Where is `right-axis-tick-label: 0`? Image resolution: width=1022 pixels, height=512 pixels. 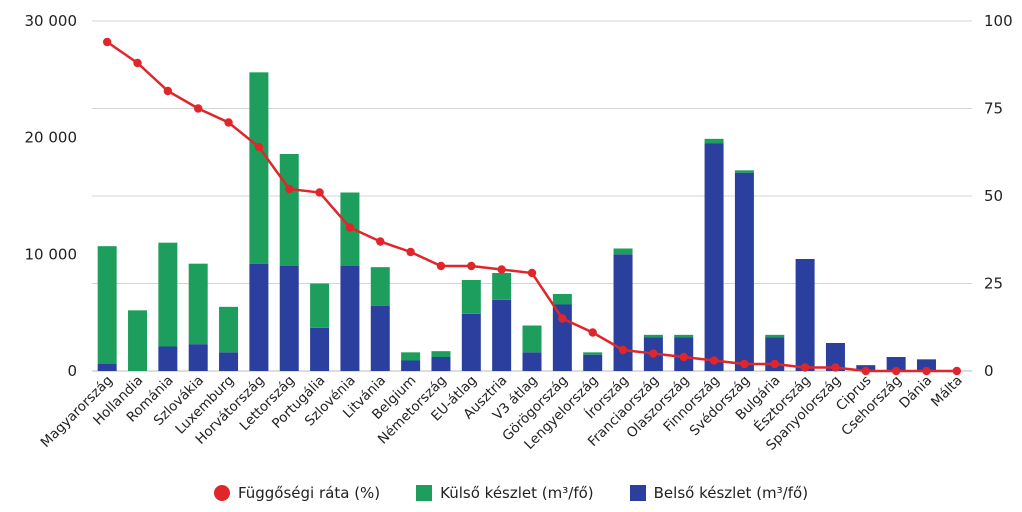
right-axis-tick-label: 0 is located at coordinates (989, 371).